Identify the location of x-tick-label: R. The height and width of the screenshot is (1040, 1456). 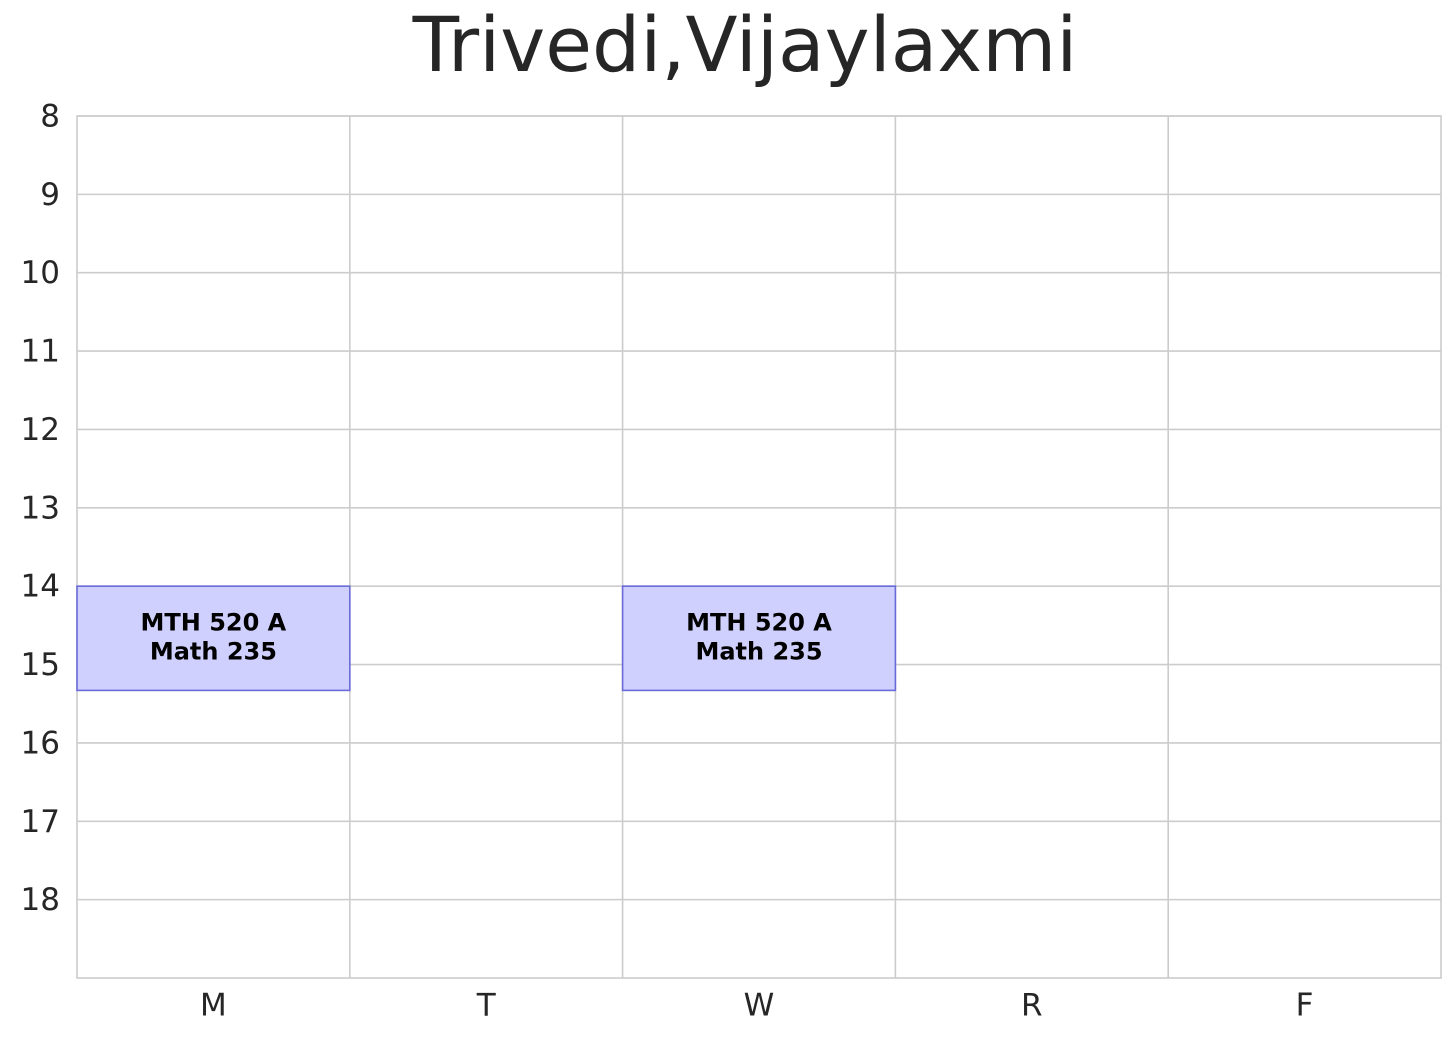
(1032, 1006).